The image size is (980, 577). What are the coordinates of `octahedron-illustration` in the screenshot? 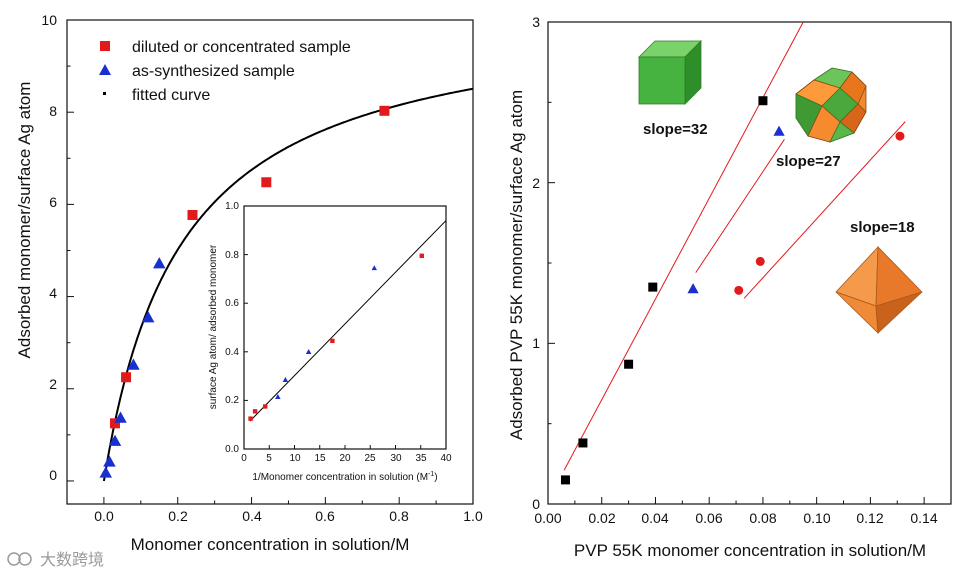 It's located at (879, 290).